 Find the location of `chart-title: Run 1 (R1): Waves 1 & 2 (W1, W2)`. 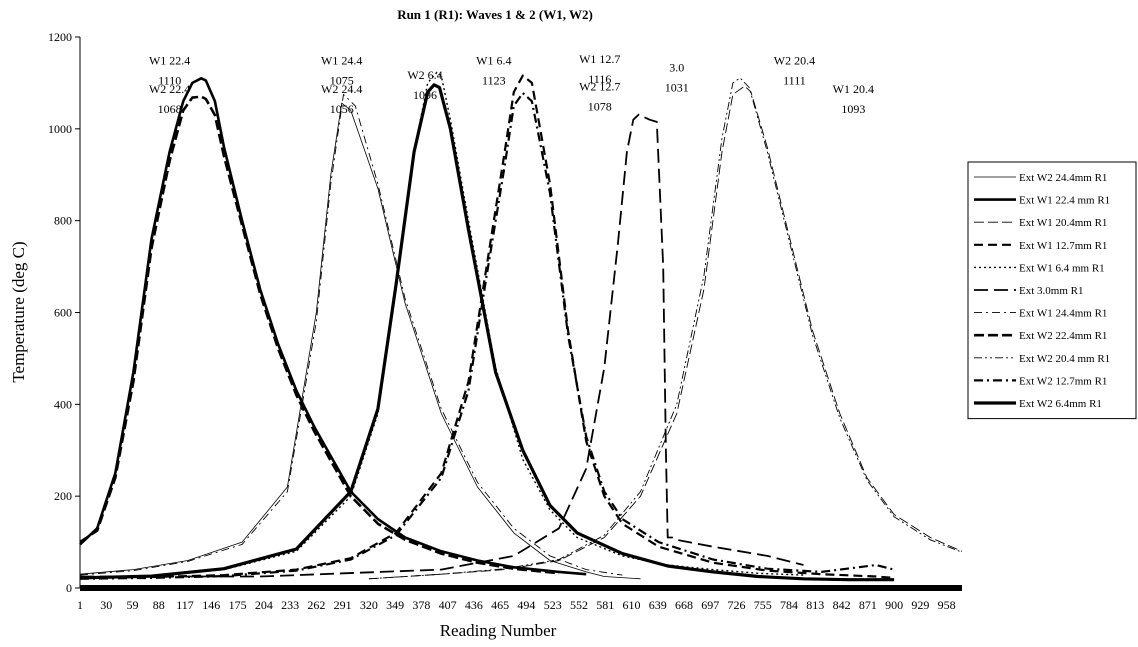

chart-title: Run 1 (R1): Waves 1 & 2 (W1, W2) is located at coordinates (495, 14).